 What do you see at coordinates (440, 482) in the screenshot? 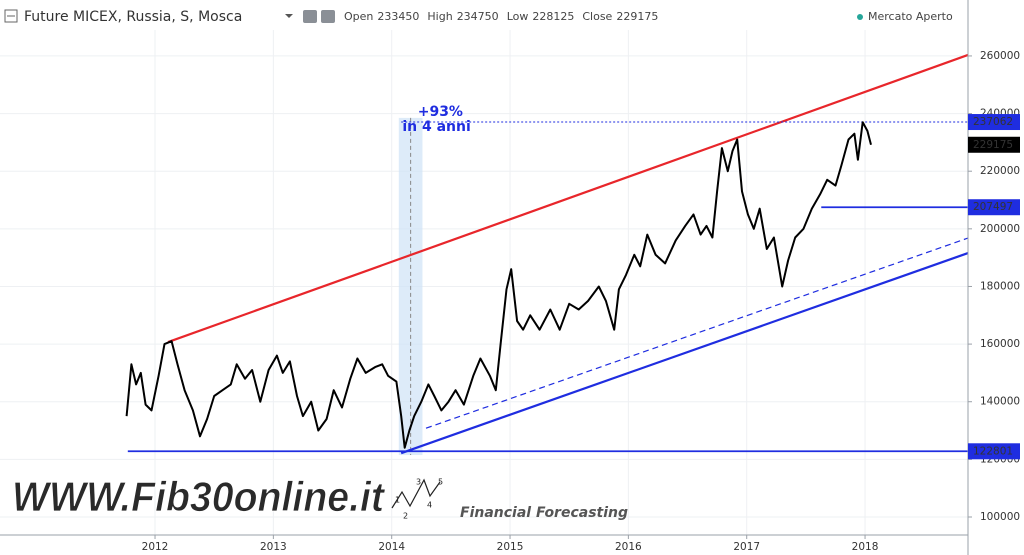
I see `wave-label: 5` at bounding box center [440, 482].